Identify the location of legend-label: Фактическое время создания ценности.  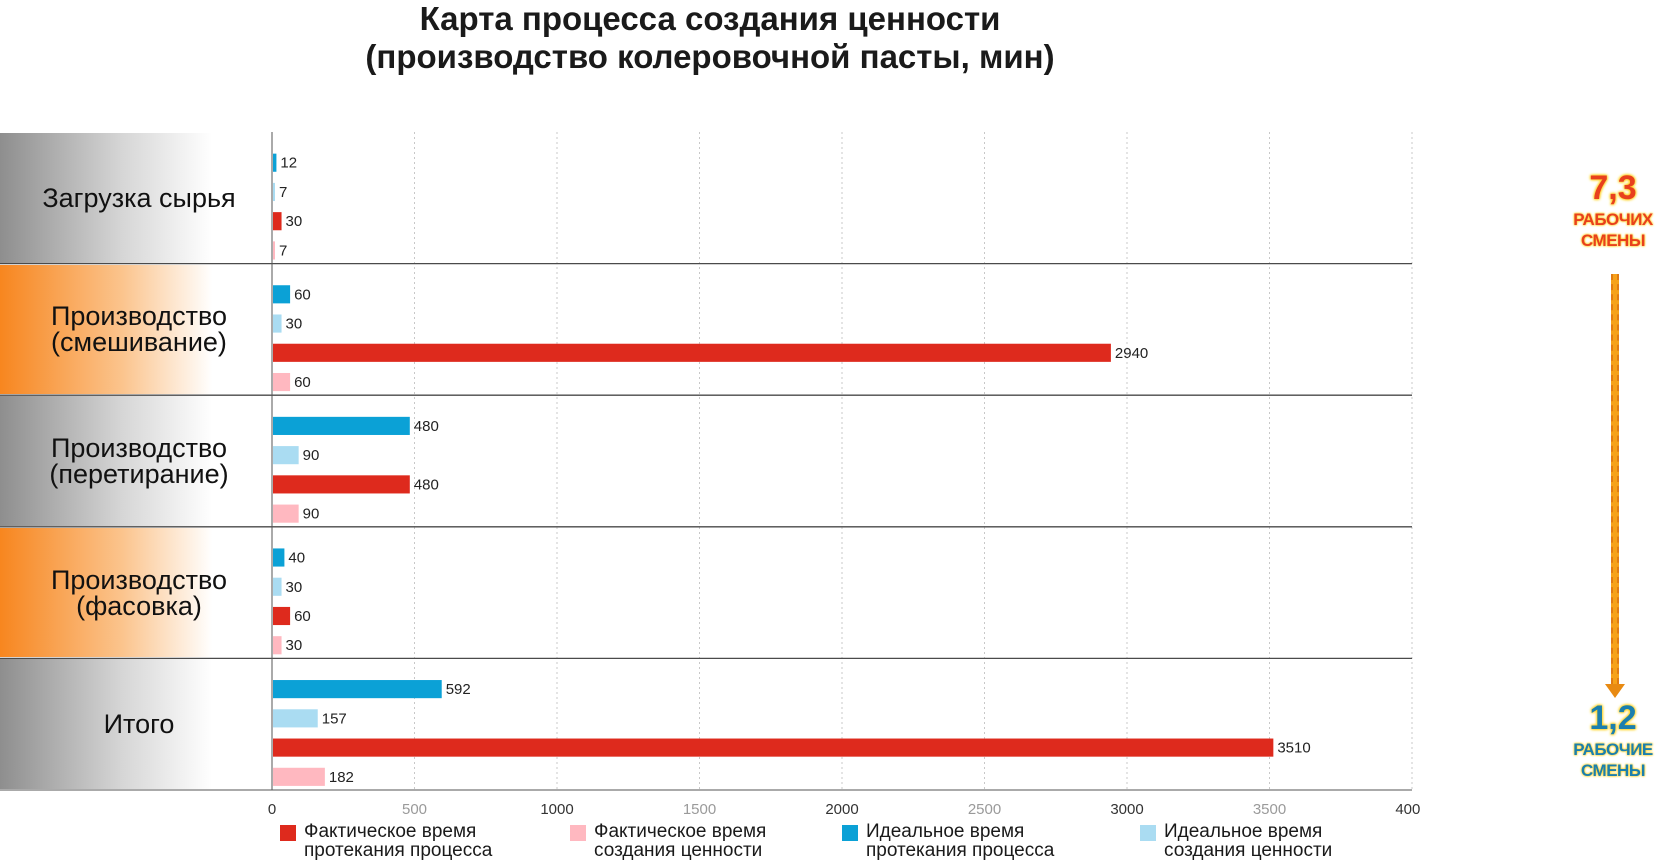
(680, 841).